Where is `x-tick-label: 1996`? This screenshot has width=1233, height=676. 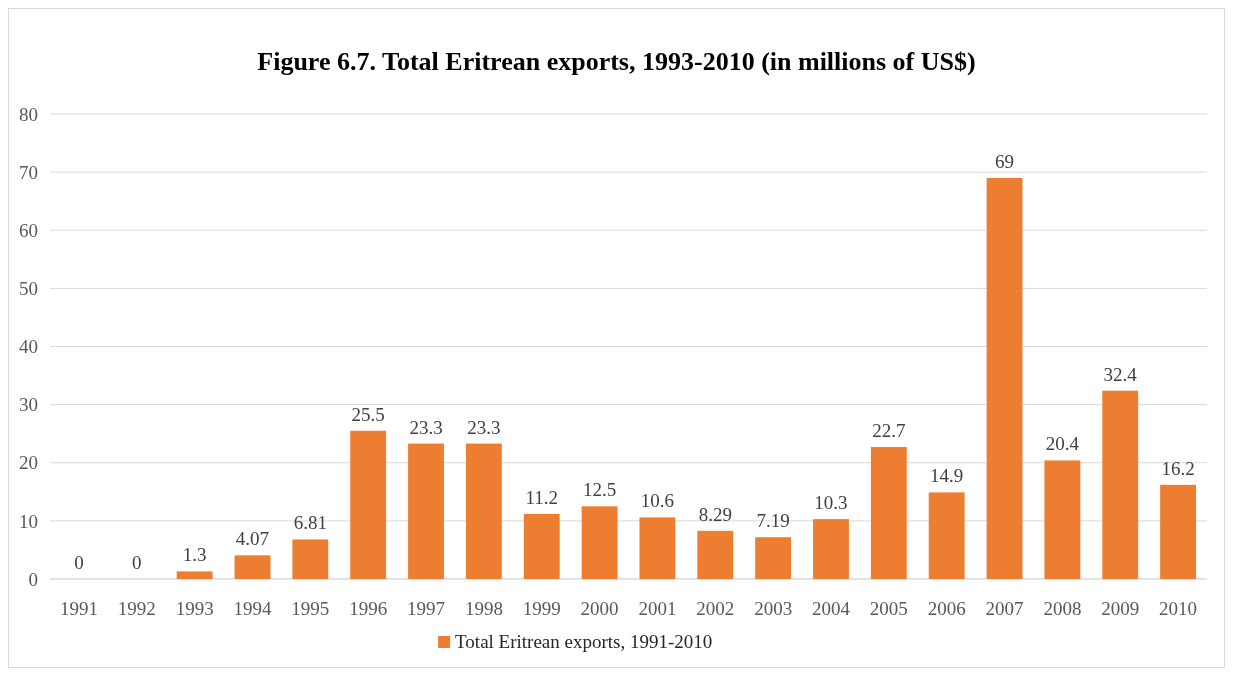
x-tick-label: 1996 is located at coordinates (368, 608).